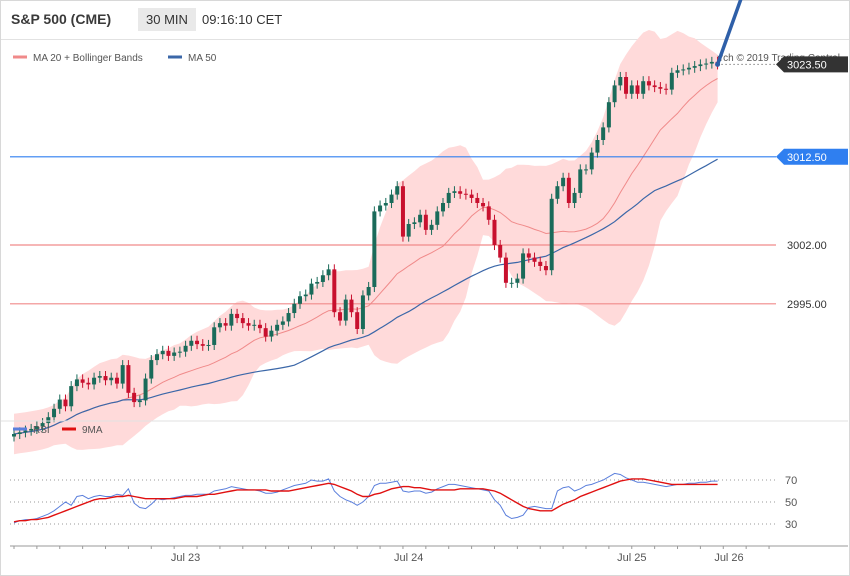 The width and height of the screenshot is (850, 576). Describe the element at coordinates (167, 19) in the screenshot. I see `timeframe-badge: 30 MIN` at that location.